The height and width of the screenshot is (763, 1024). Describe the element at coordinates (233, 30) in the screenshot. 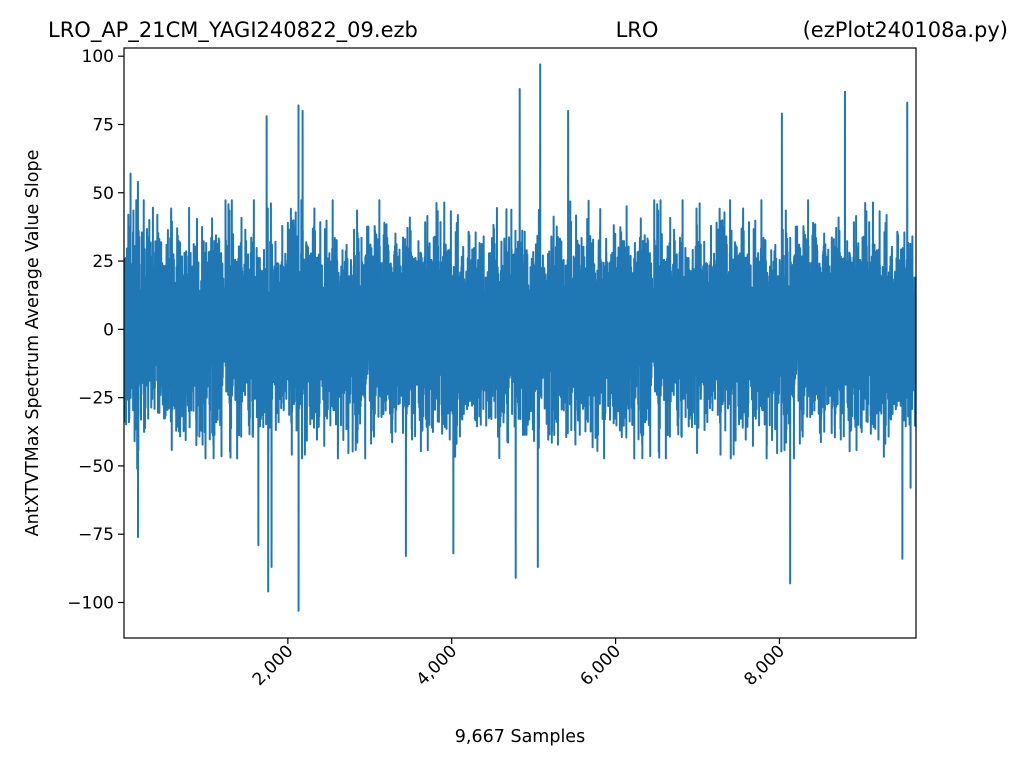

I see `chart-title-file: LRO_AP_21CM_YAGI240822_09.ezb` at that location.